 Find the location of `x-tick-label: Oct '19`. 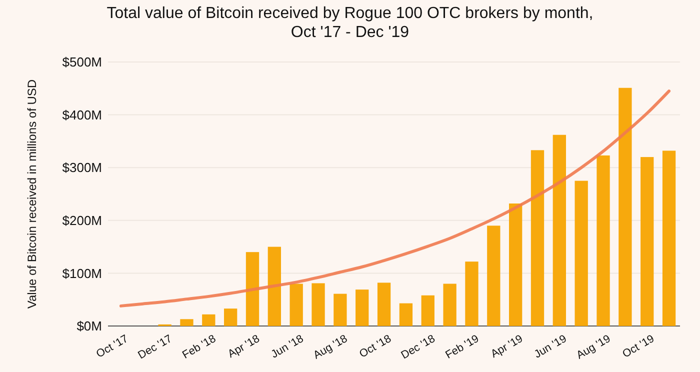

x-tick-label: Oct '19 is located at coordinates (638, 346).